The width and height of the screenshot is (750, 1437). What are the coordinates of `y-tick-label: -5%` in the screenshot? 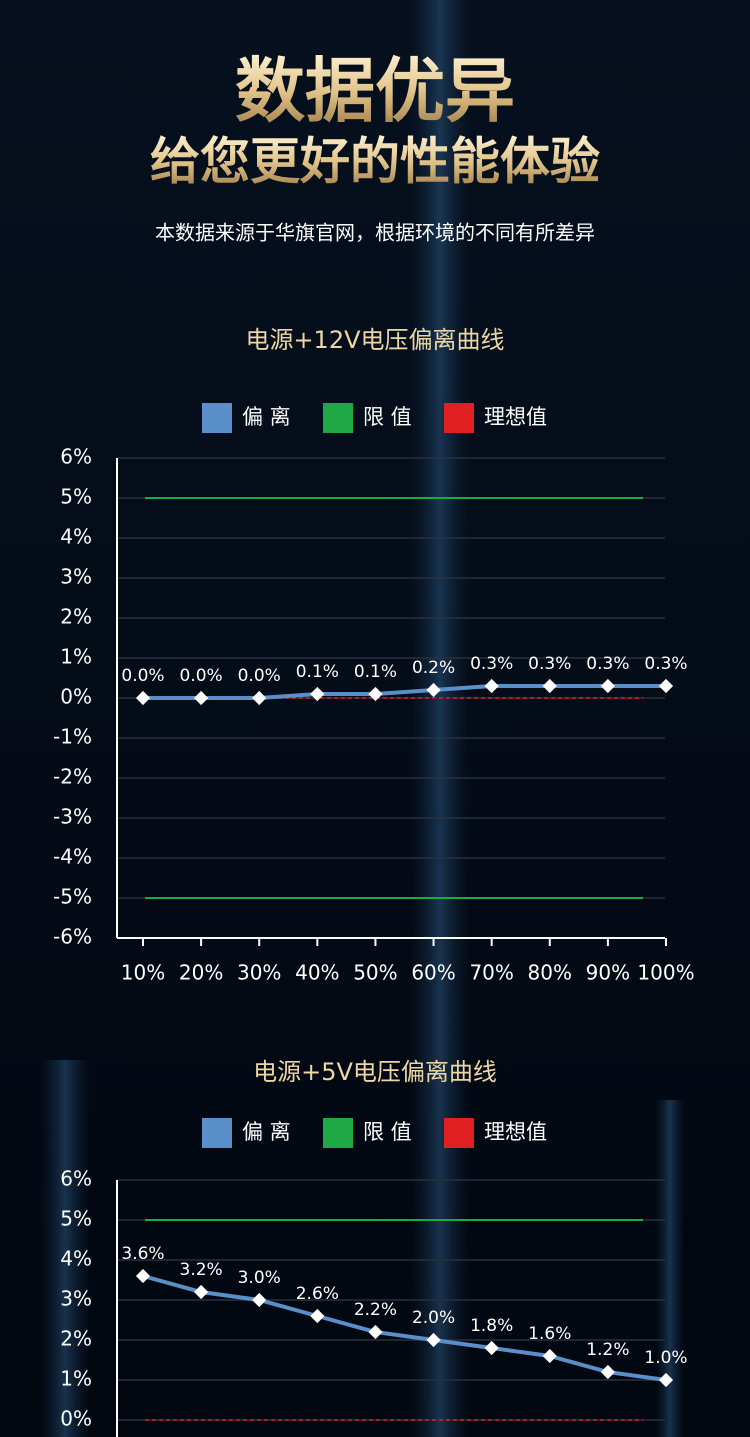 It's located at (72, 897).